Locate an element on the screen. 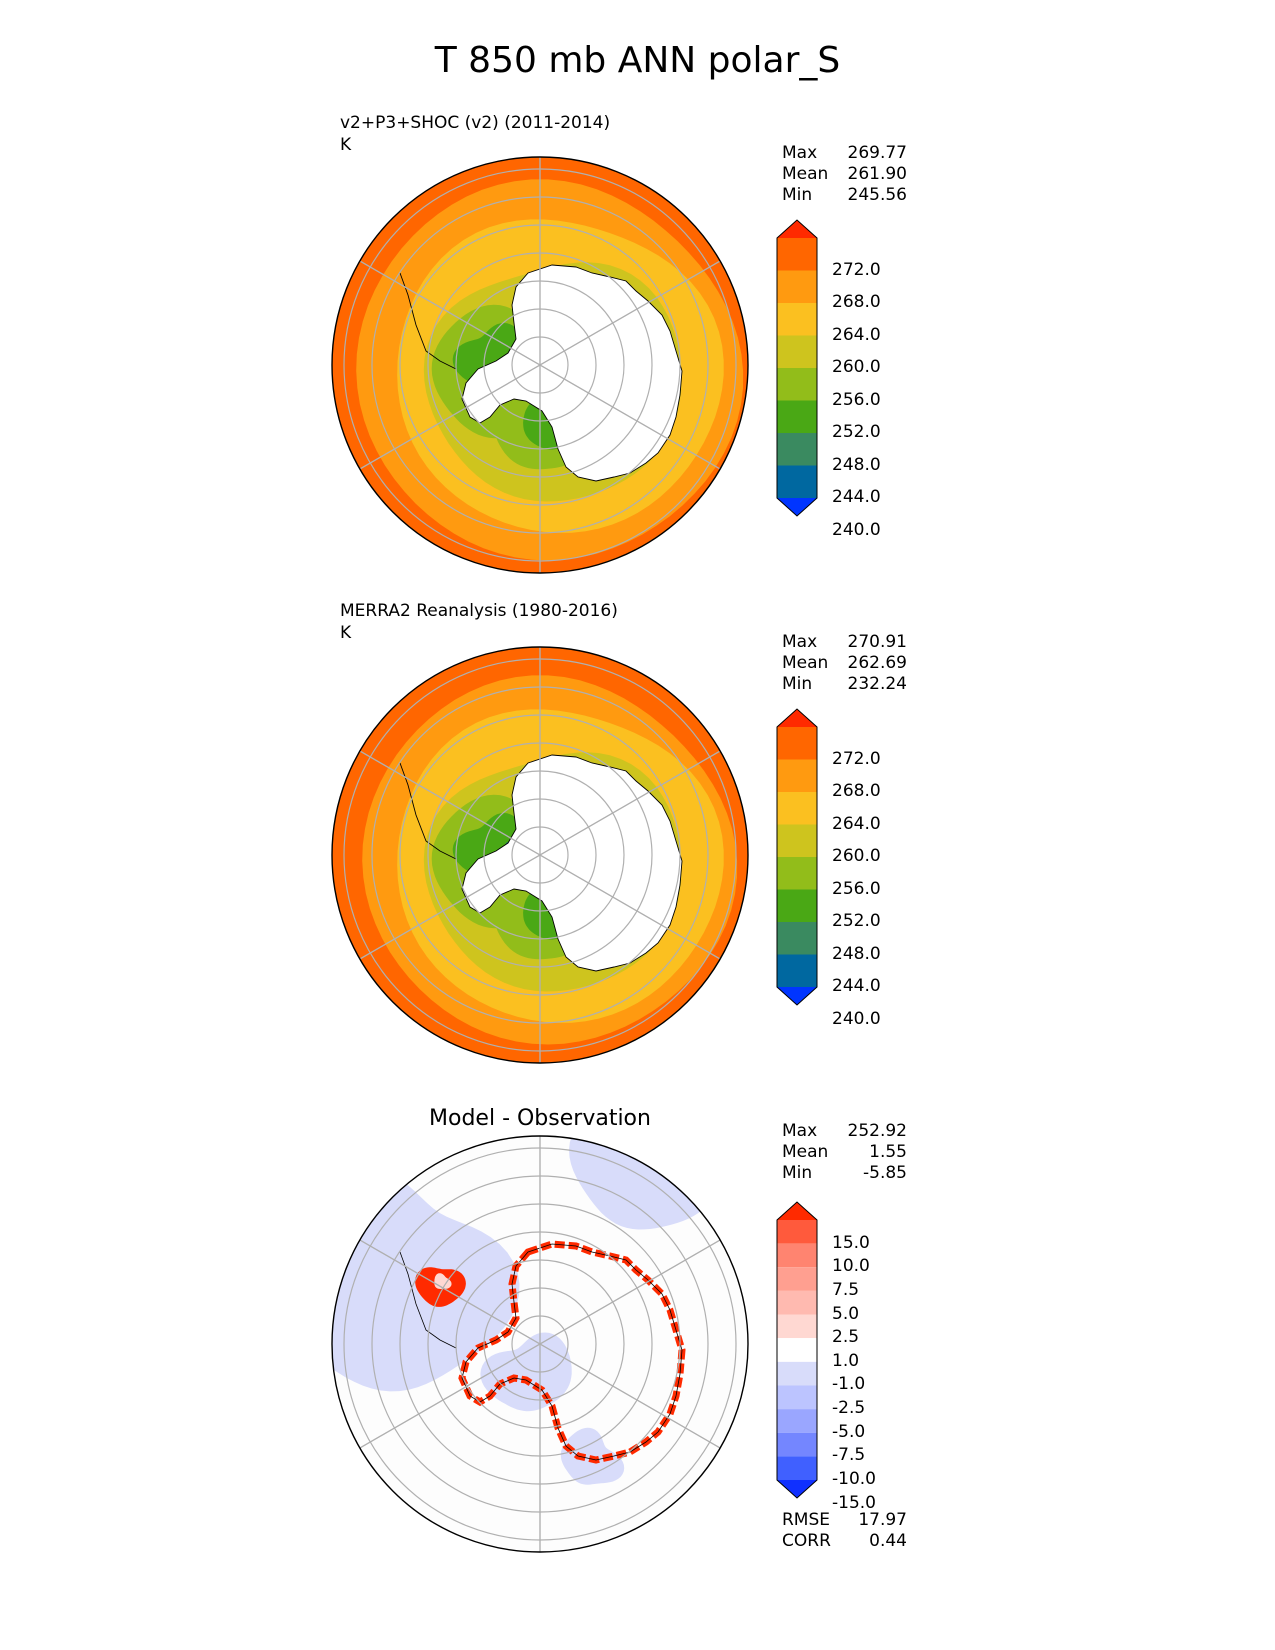  colorbar-tick-label: 15.0 is located at coordinates (851, 1242).